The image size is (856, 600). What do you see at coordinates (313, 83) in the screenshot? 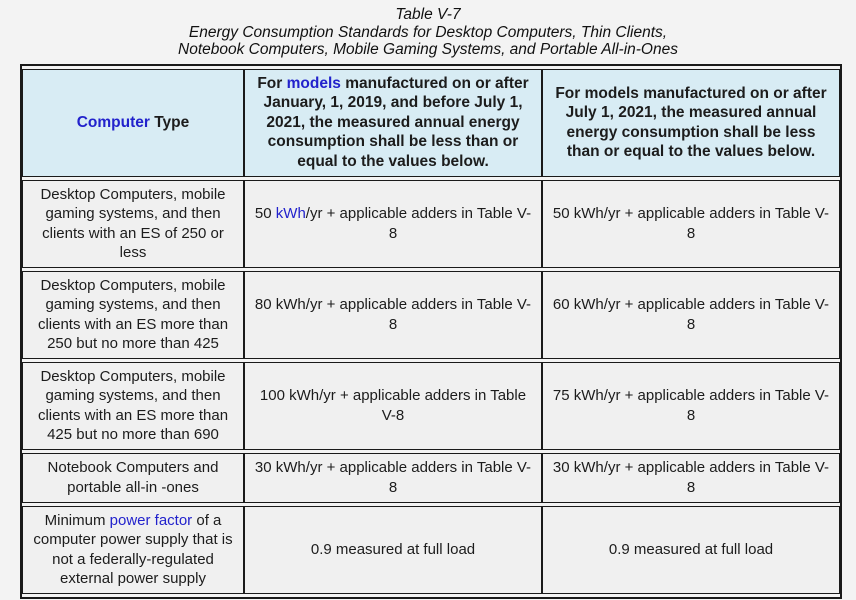
I see `models-link: models` at bounding box center [313, 83].